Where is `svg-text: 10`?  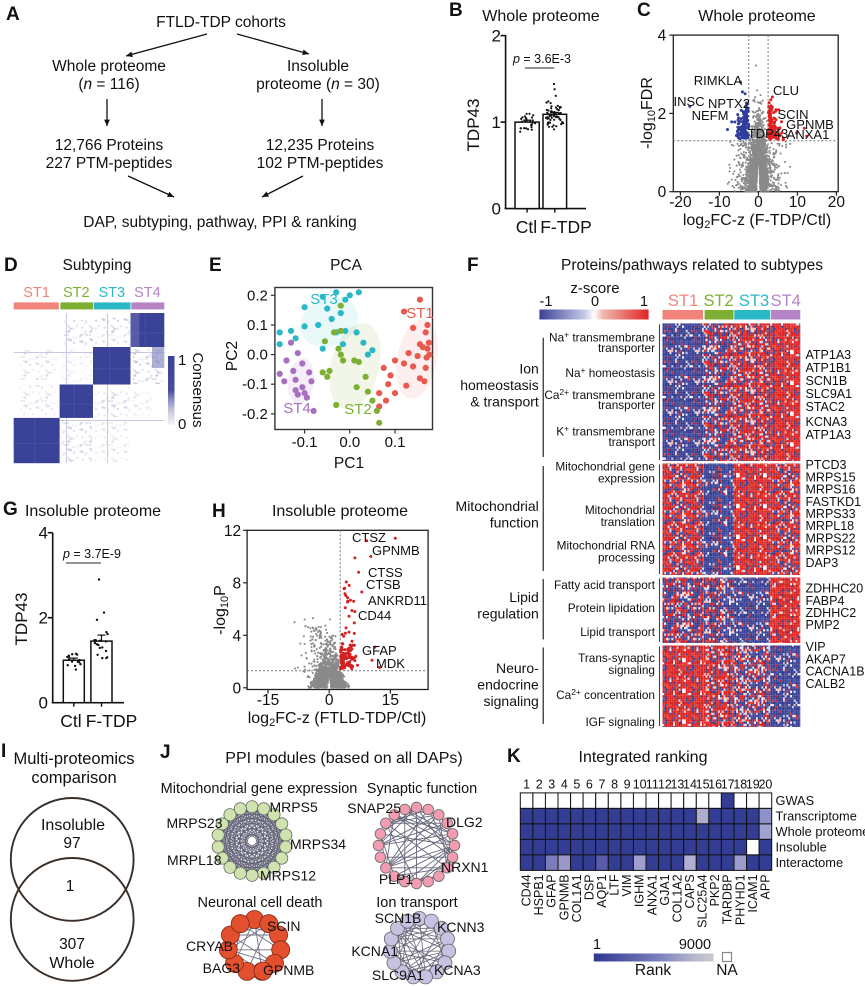 svg-text: 10 is located at coordinates (798, 202).